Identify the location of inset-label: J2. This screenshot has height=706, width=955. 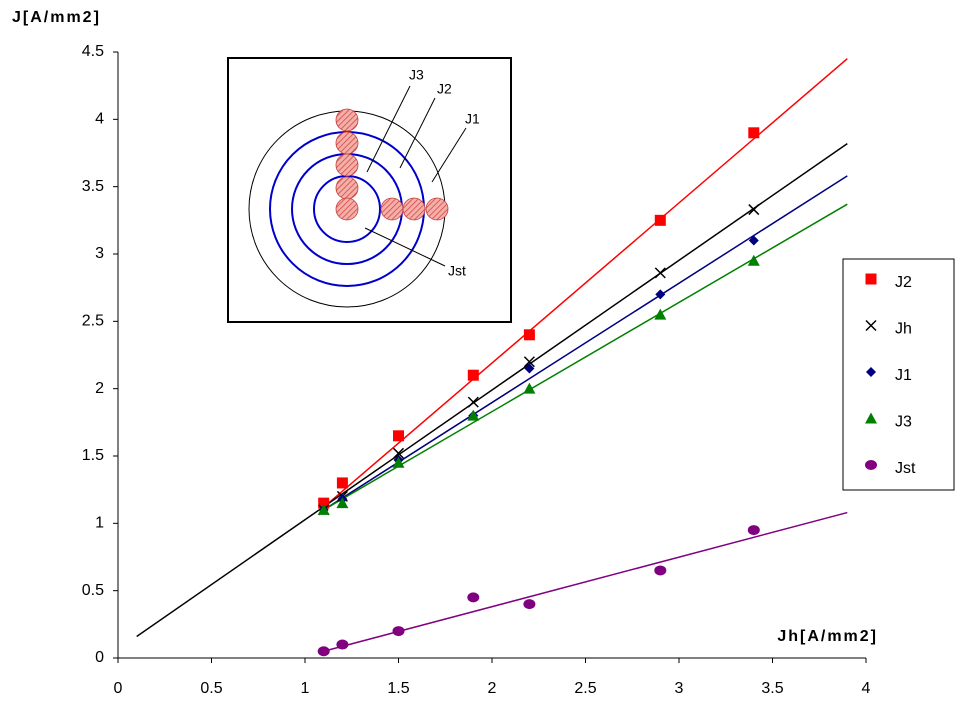
(444, 89).